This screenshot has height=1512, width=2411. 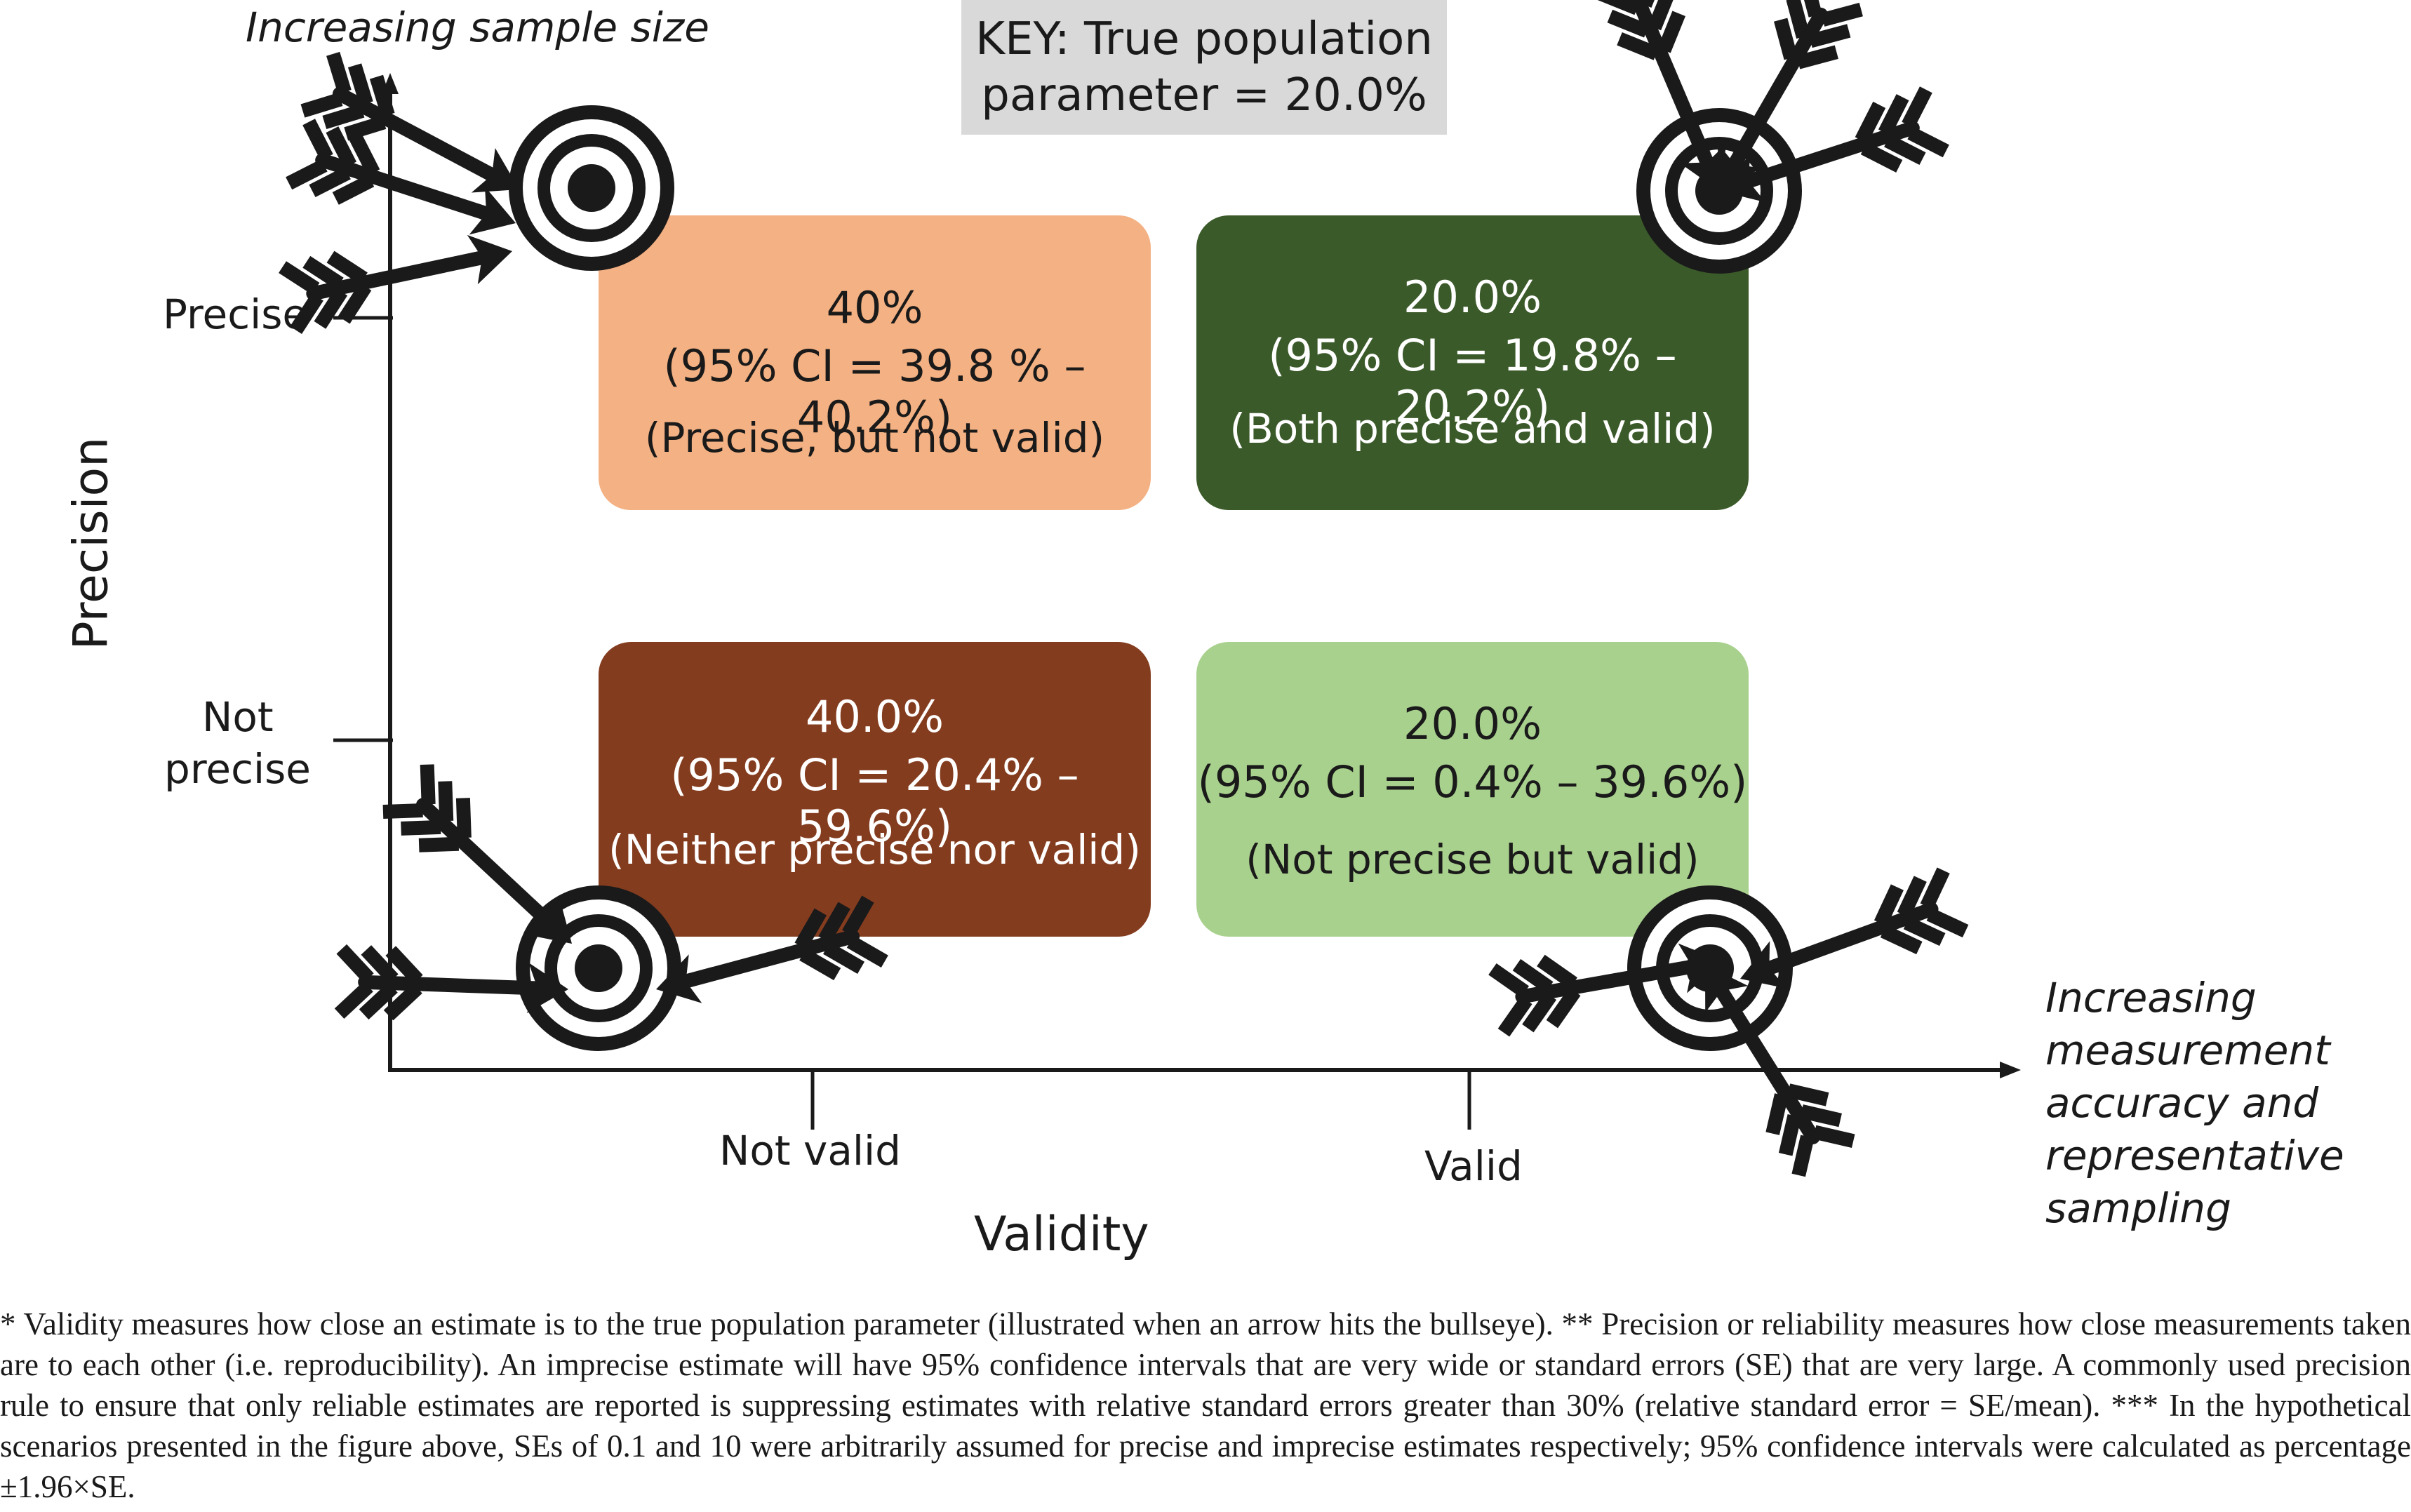 I want to click on y-axis-title: Precision, so click(x=91, y=543).